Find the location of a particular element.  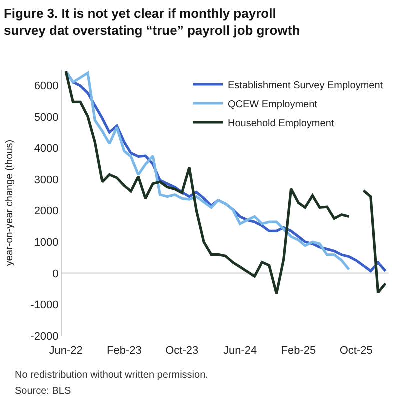

text: No redistribution without written permission. is located at coordinates (111, 375).